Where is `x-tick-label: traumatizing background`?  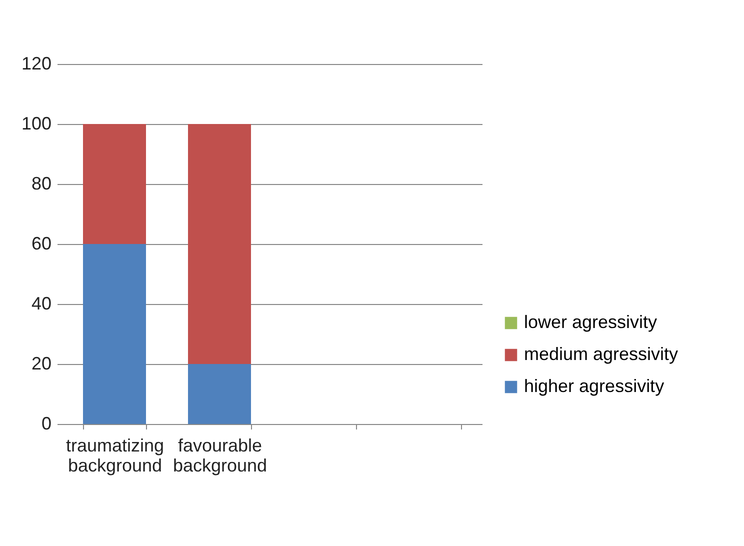 x-tick-label: traumatizing background is located at coordinates (115, 456).